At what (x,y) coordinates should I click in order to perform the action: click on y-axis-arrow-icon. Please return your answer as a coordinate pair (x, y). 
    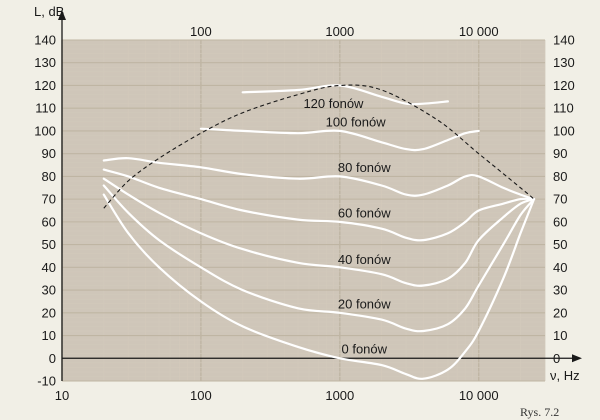
    Looking at the image, I should click on (62, 15).